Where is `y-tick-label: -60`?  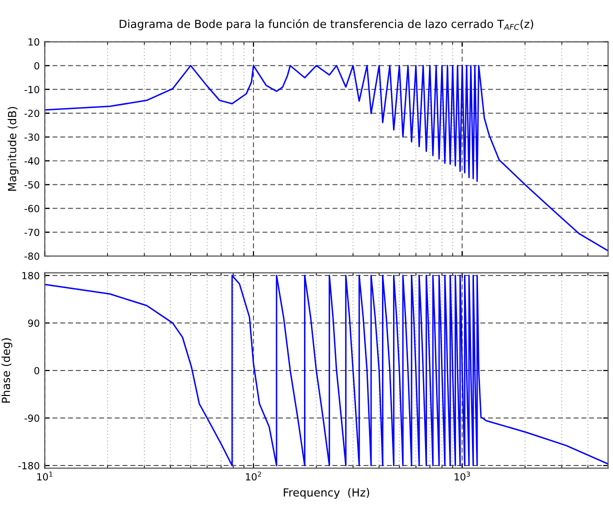
y-tick-label: -60 is located at coordinates (32, 208).